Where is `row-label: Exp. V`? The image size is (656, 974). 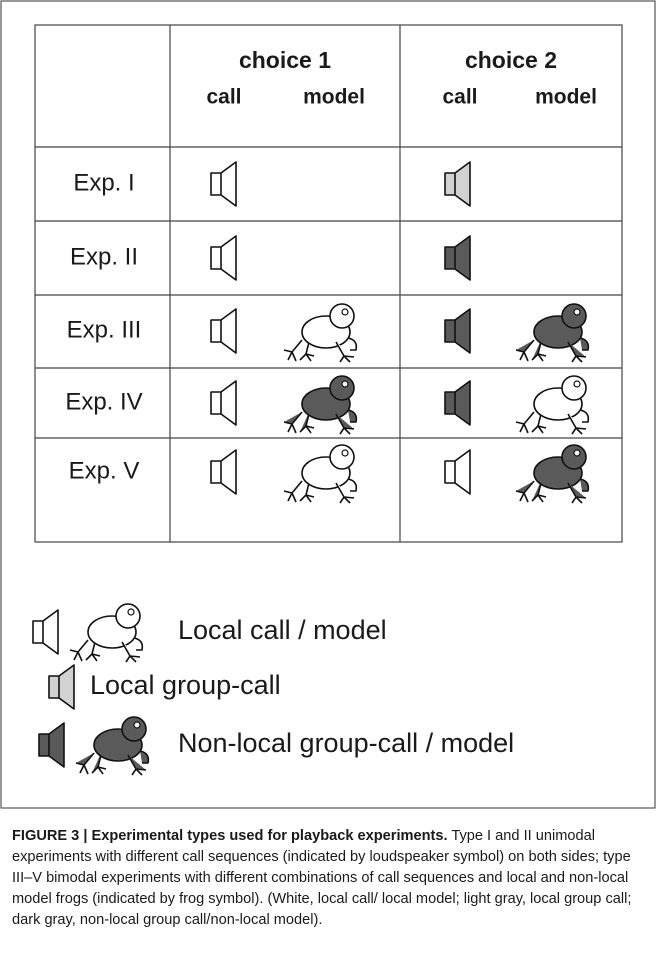
row-label: Exp. V is located at coordinates (104, 470).